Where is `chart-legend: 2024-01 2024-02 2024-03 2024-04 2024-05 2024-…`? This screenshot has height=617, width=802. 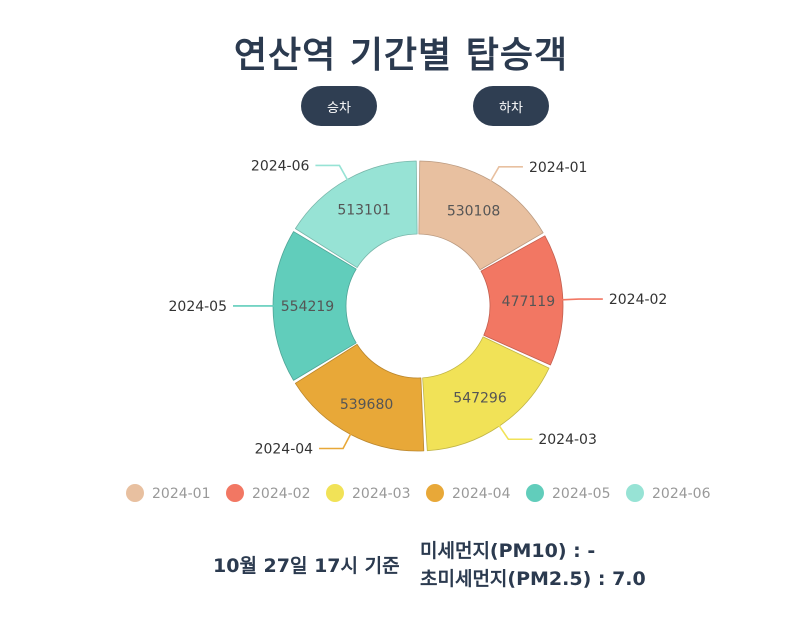
chart-legend: 2024-01 2024-02 2024-03 2024-04 2024-05 2024-… is located at coordinates (418, 493).